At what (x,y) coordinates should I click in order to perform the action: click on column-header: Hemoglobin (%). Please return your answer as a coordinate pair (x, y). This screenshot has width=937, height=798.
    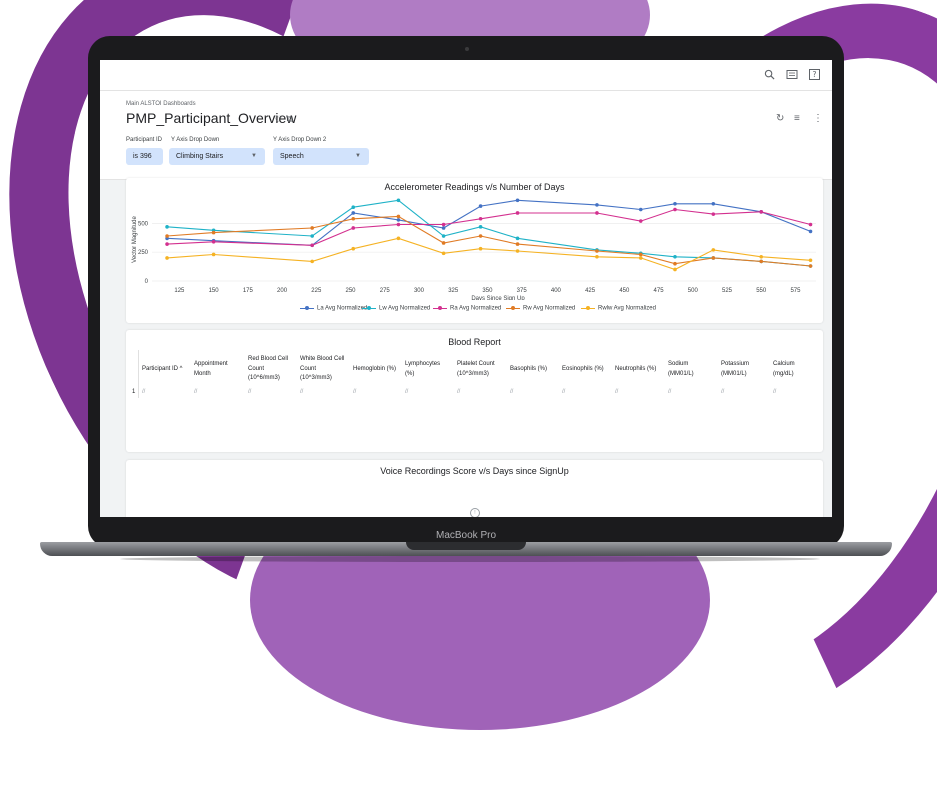
    Looking at the image, I should click on (374, 370).